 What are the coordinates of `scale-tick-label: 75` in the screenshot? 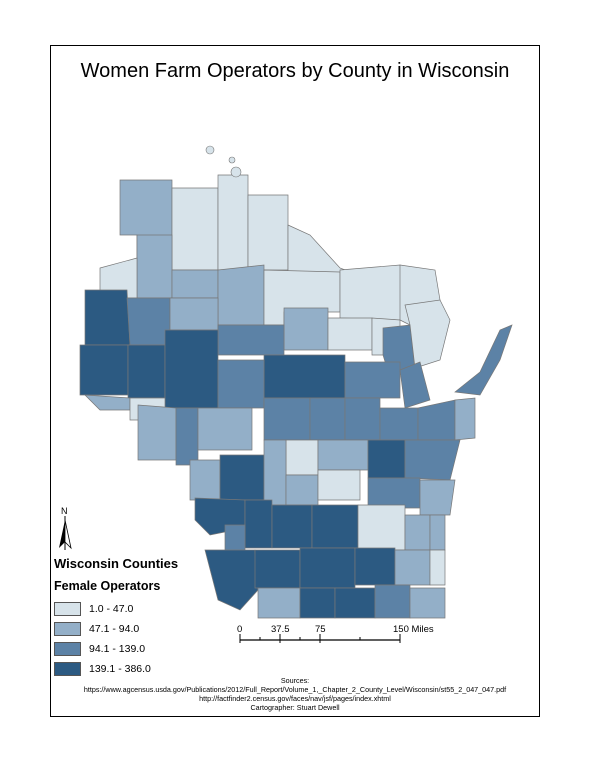 It's located at (320, 629).